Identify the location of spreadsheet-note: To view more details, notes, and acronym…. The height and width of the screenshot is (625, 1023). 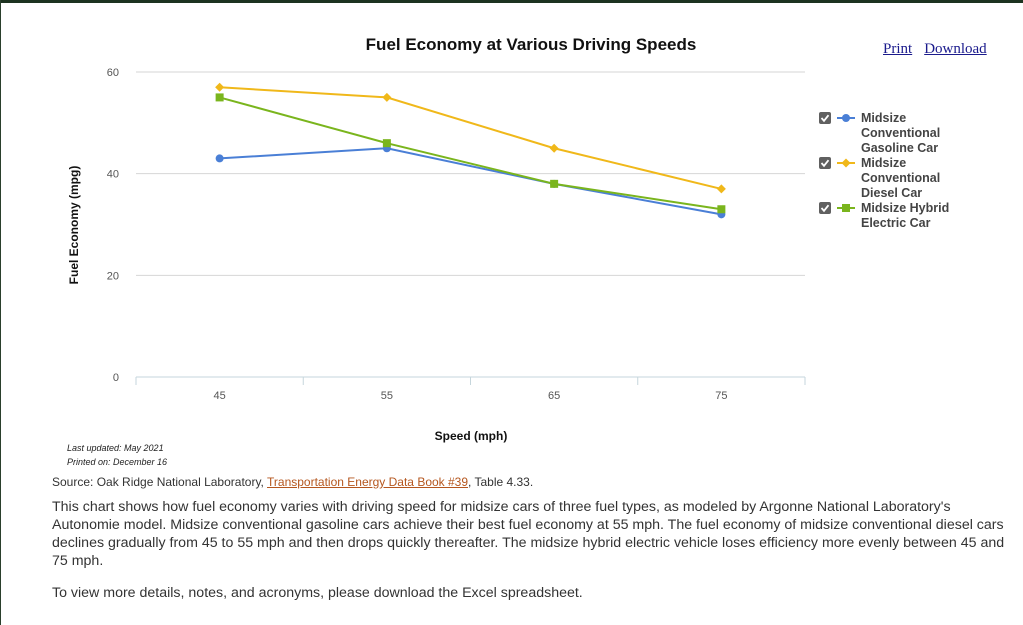
(317, 593).